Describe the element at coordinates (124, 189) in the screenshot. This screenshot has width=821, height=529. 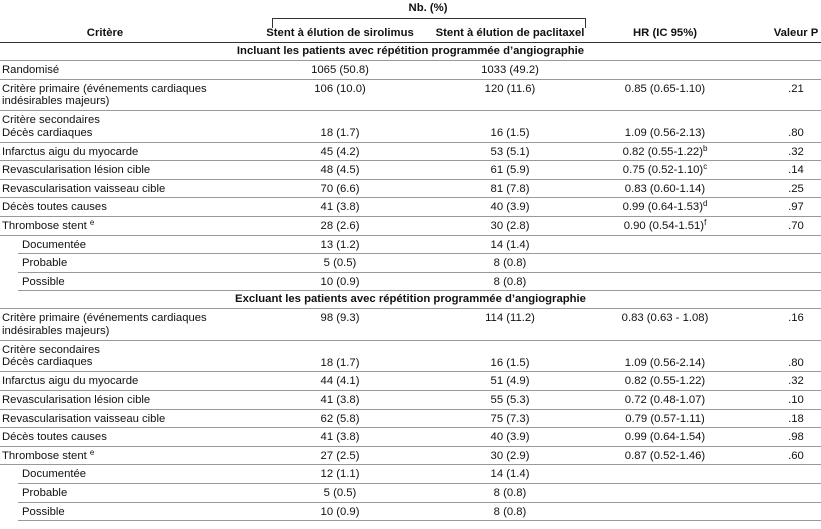
I see `label-line: Revascularisation vaisseau cible` at that location.